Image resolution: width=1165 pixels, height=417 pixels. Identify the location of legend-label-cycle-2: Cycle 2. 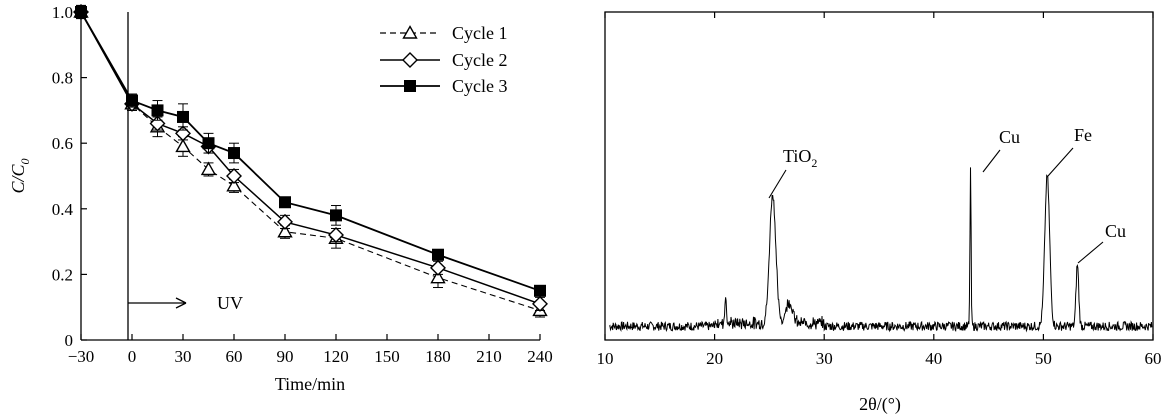
(480, 60).